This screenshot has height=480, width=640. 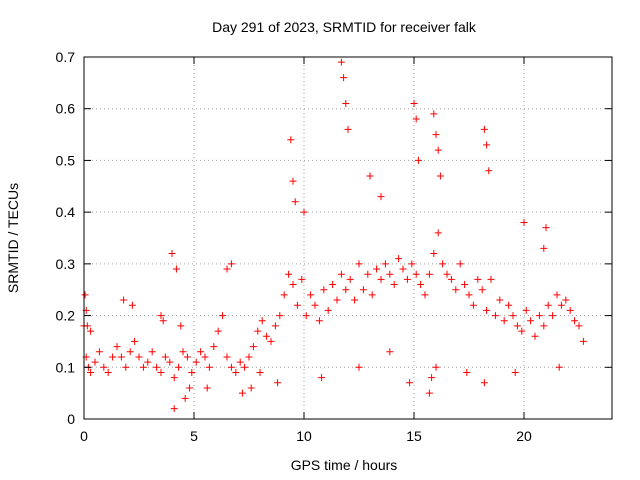 I want to click on x-tick-labels: 0 5 10 15 20, so click(x=306, y=436).